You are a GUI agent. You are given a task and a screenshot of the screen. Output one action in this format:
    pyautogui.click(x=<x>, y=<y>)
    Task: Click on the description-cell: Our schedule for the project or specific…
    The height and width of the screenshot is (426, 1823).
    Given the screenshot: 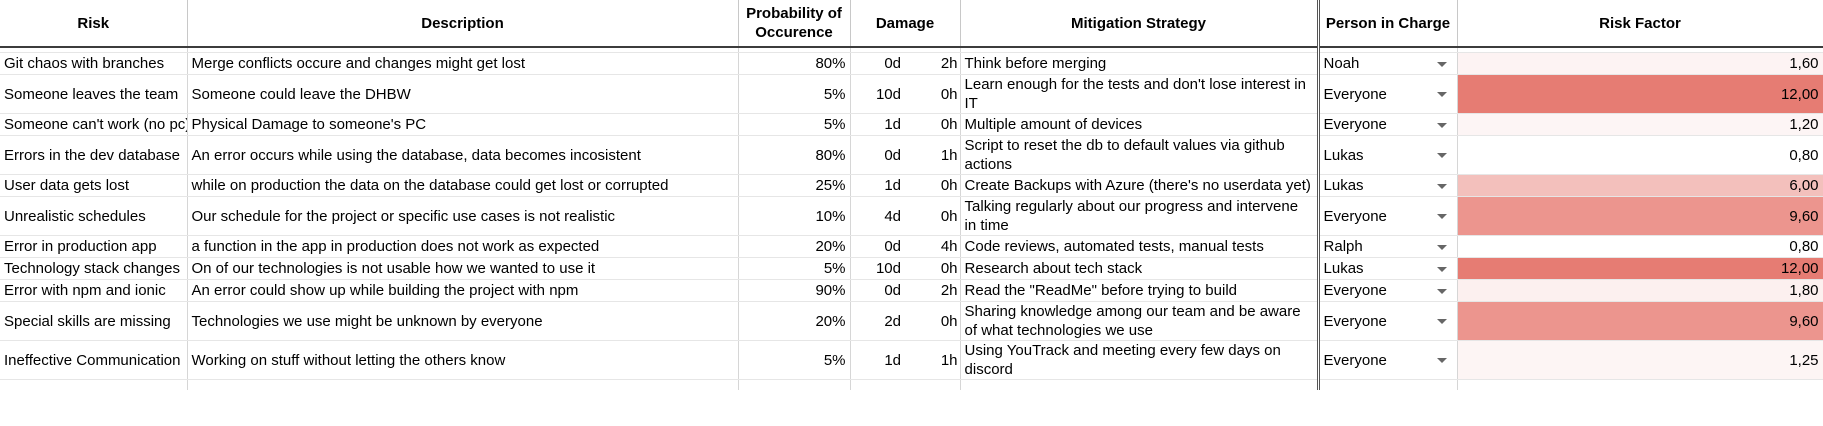 What is the action you would take?
    pyautogui.click(x=463, y=216)
    